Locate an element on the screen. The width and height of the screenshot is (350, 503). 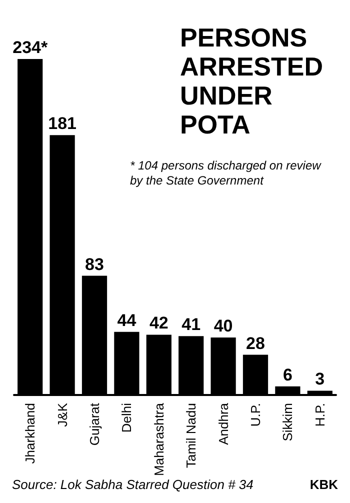
text: KBK is located at coordinates (324, 484).